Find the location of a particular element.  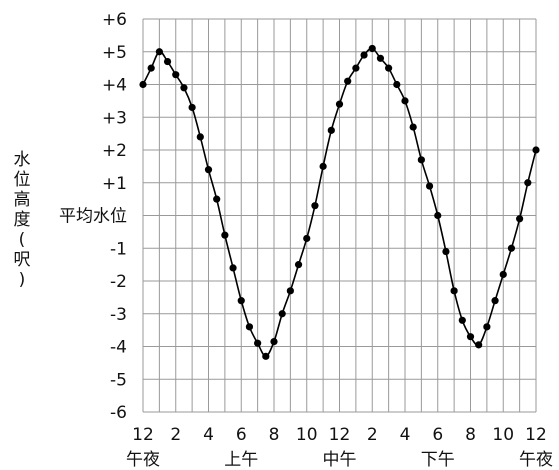

y-tick-label: +2 is located at coordinates (114, 151).